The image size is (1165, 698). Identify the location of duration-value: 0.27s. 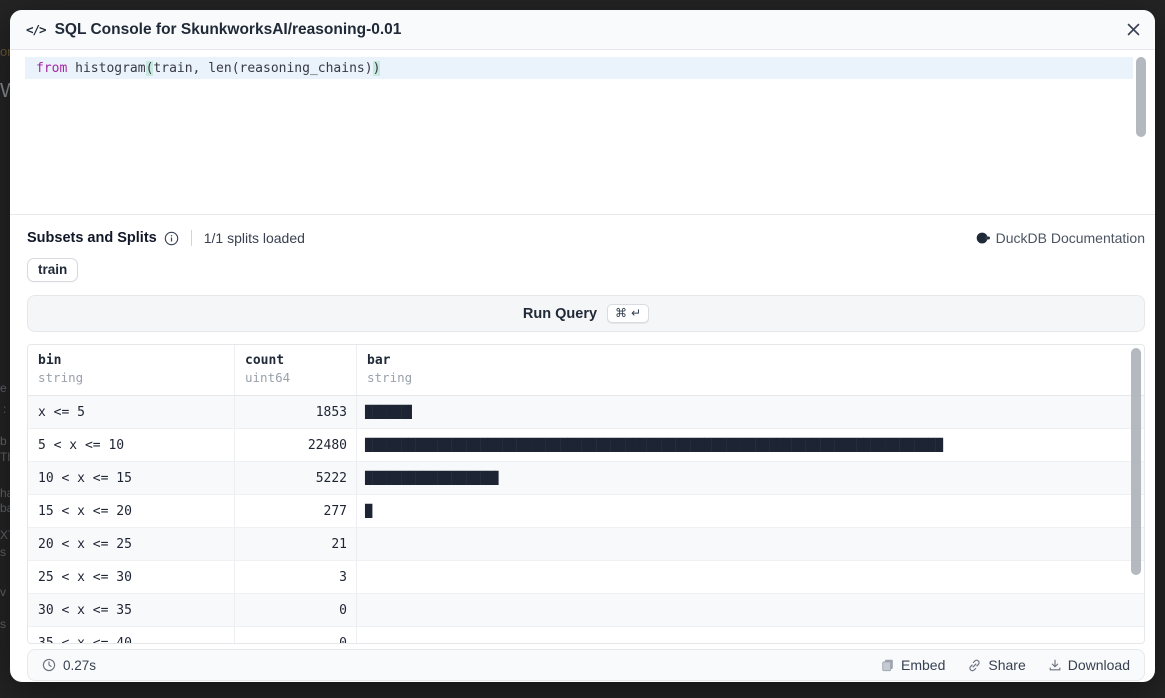
(80, 665).